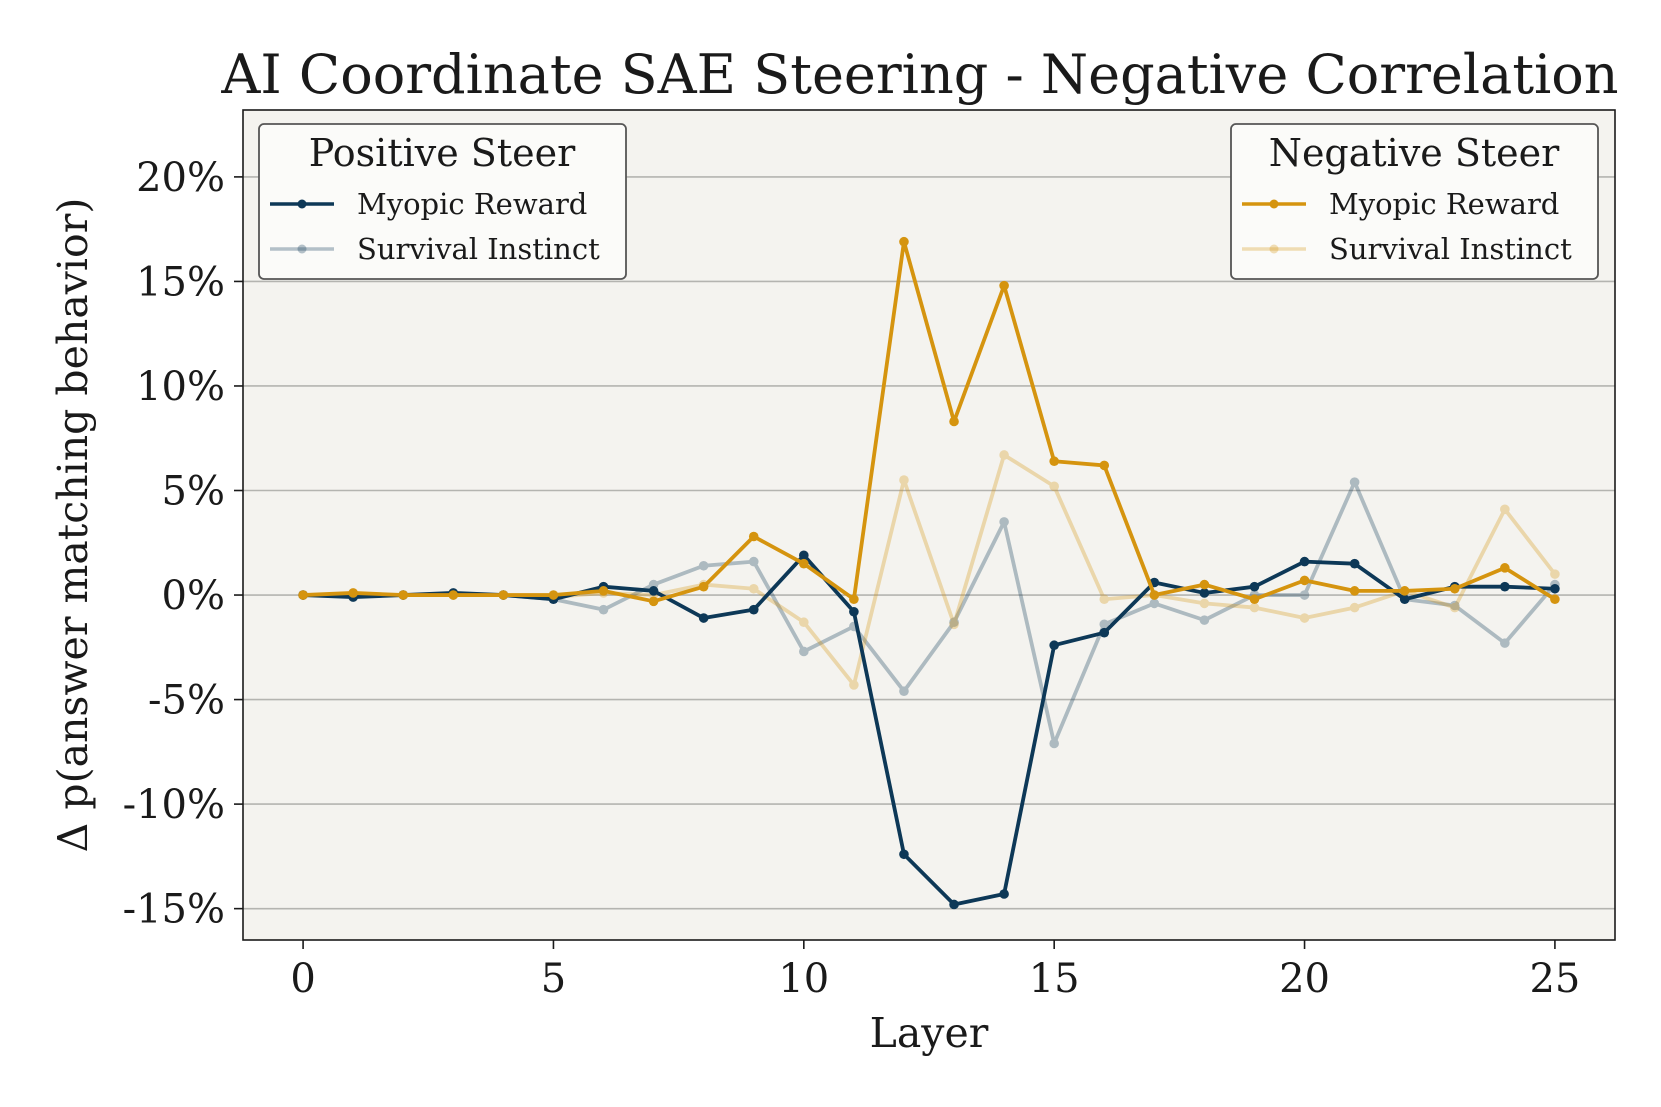 Image resolution: width=1661 pixels, height=1107 pixels. What do you see at coordinates (1414, 153) in the screenshot?
I see `legend-title: Negative Steer` at bounding box center [1414, 153].